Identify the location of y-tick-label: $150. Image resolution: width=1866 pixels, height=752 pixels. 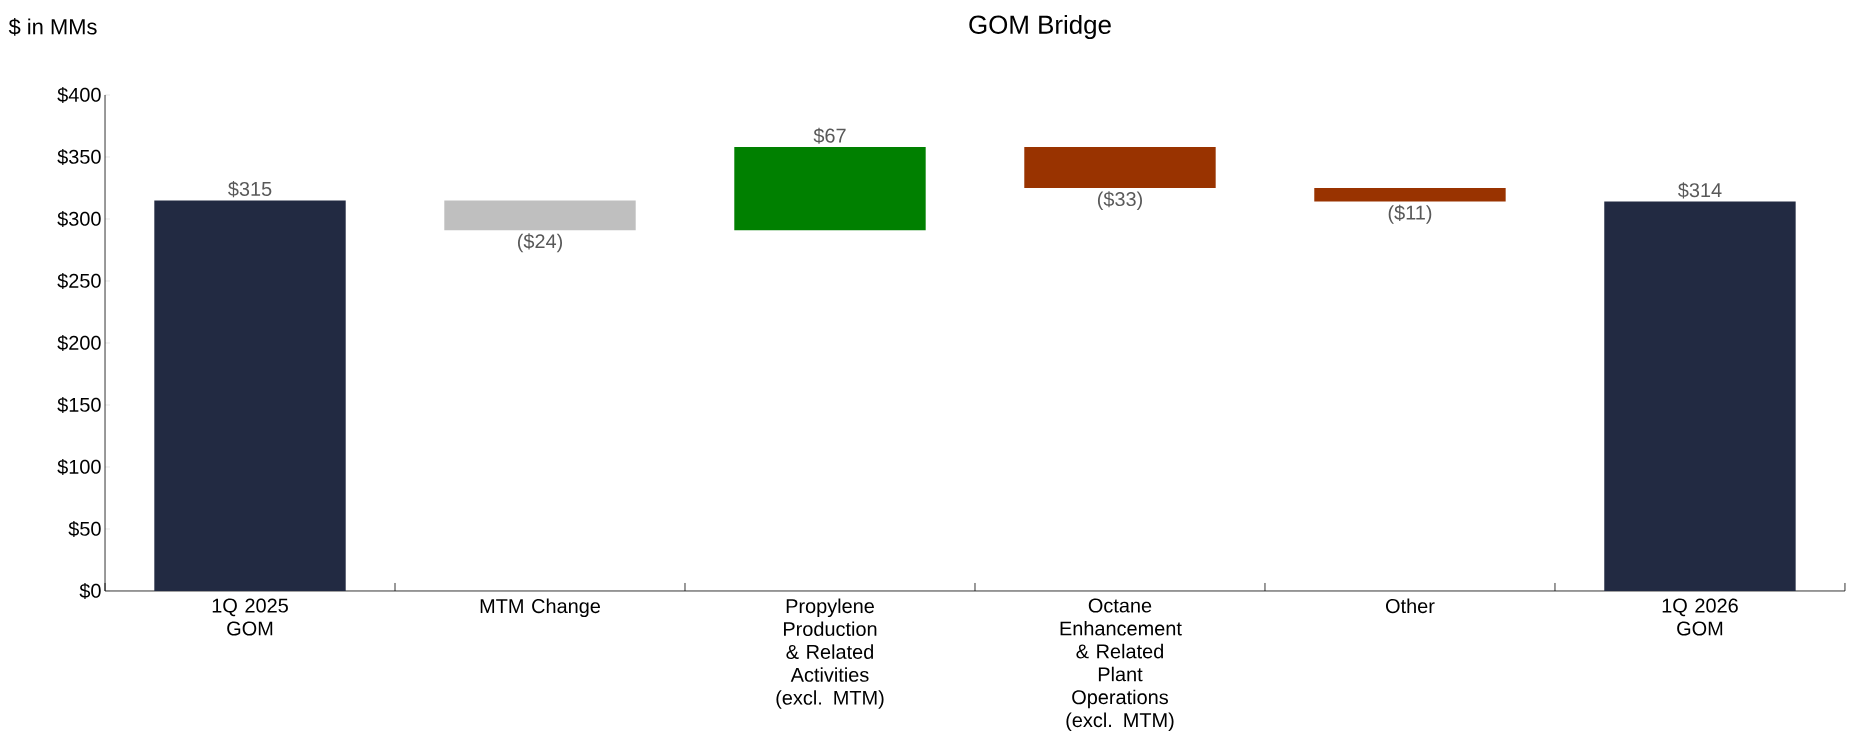
(79, 405).